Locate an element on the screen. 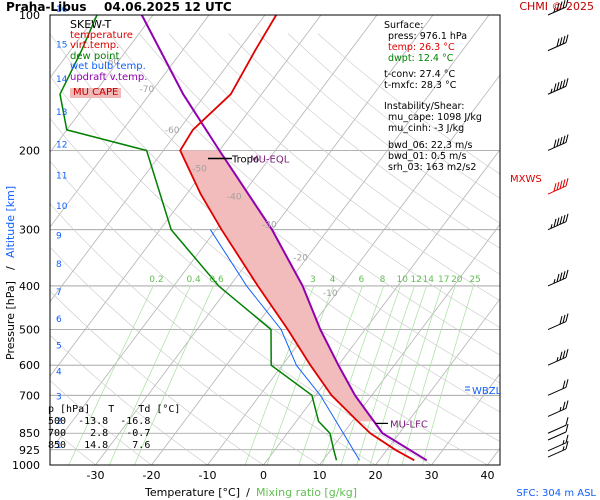 This screenshot has height=500, width=600. level-table-row: 500 -13.8 -16.8 is located at coordinates (99, 421).